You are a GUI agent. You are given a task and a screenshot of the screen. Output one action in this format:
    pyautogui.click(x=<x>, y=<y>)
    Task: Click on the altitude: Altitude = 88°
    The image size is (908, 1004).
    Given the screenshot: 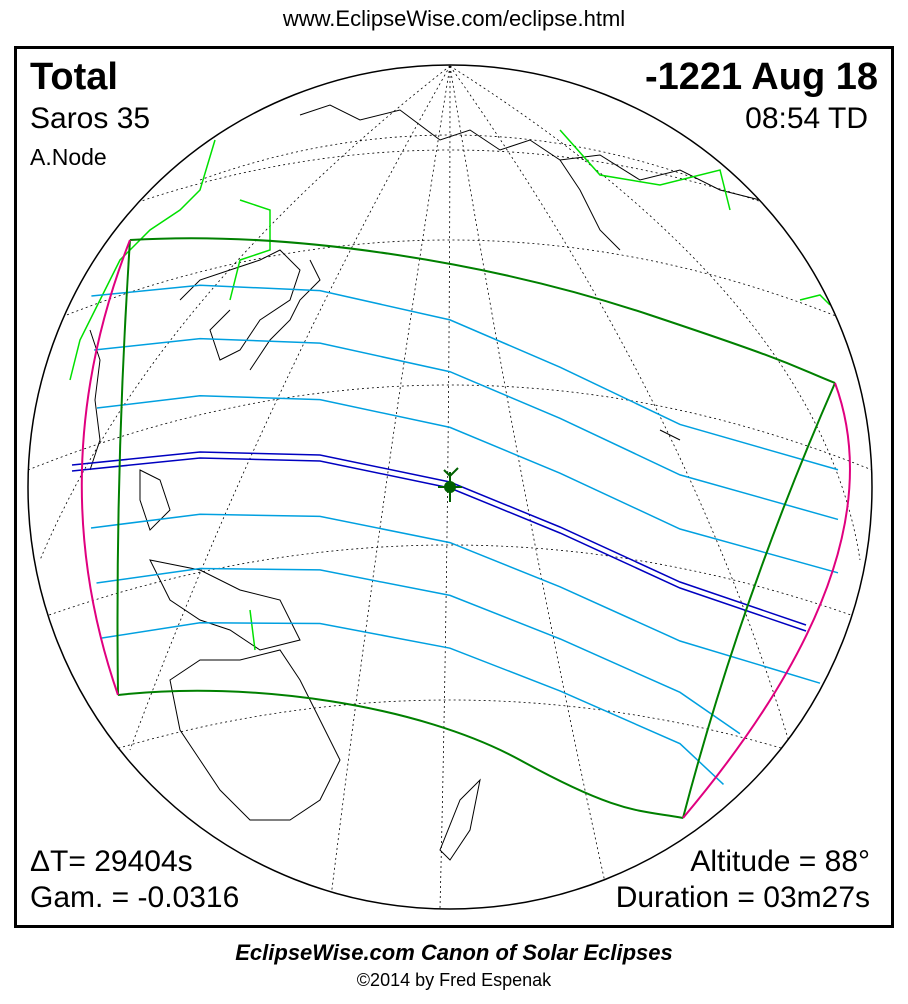 What is the action you would take?
    pyautogui.click(x=780, y=861)
    